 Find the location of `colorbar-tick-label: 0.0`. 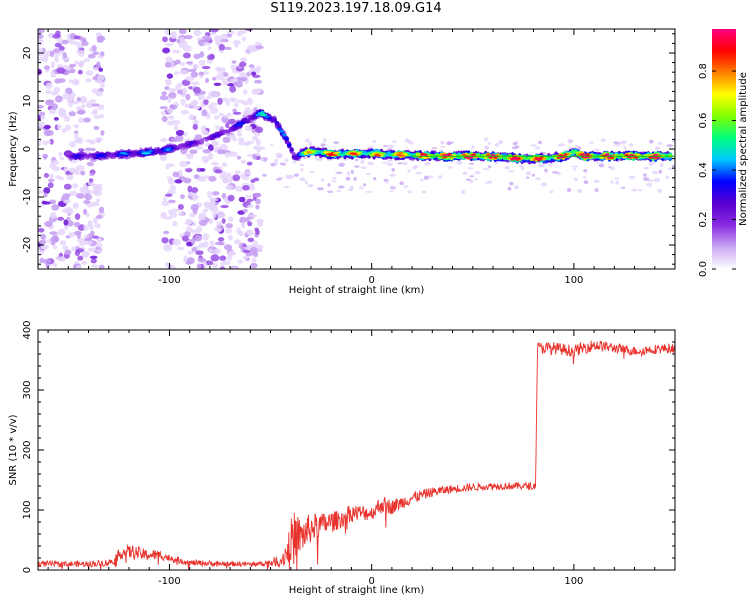

colorbar-tick-label: 0.0 is located at coordinates (703, 269).